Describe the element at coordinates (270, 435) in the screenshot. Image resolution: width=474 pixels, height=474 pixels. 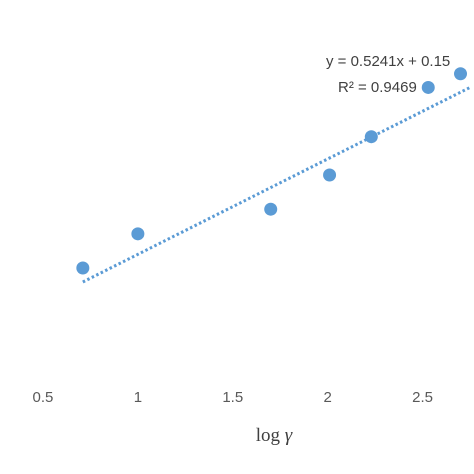
I see `x-axis-title-plain: log` at that location.